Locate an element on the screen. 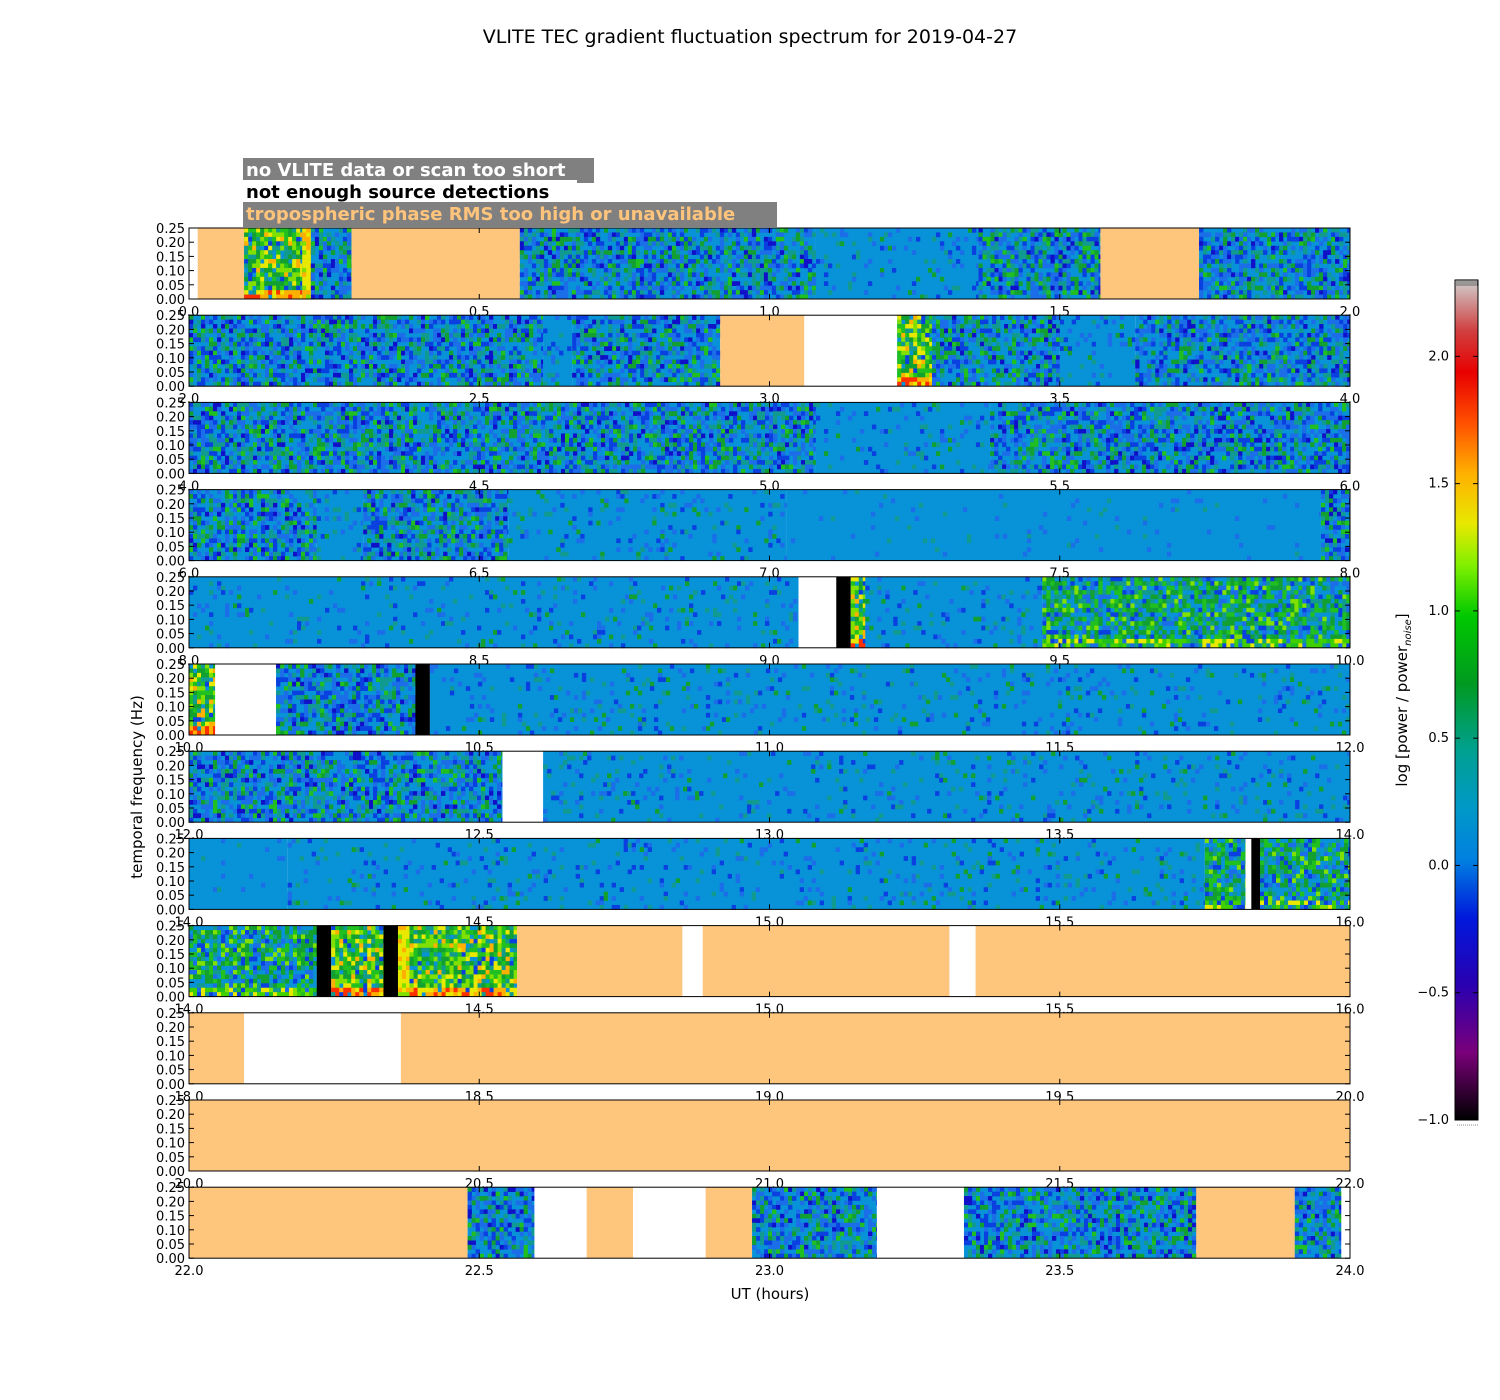 The width and height of the screenshot is (1500, 1400). panel-1-segment-3-hot is located at coordinates (273, 264).